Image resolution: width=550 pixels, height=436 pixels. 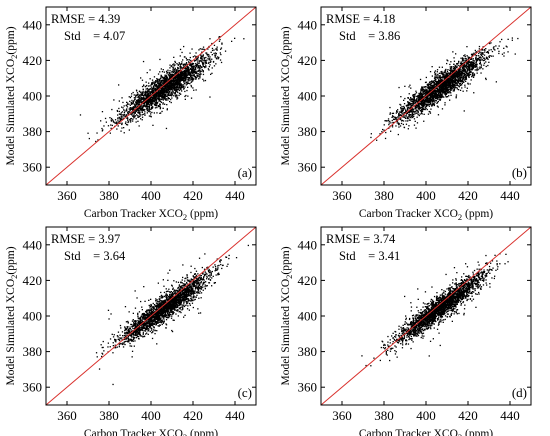 I want to click on scatter-points, so click(x=444, y=89).